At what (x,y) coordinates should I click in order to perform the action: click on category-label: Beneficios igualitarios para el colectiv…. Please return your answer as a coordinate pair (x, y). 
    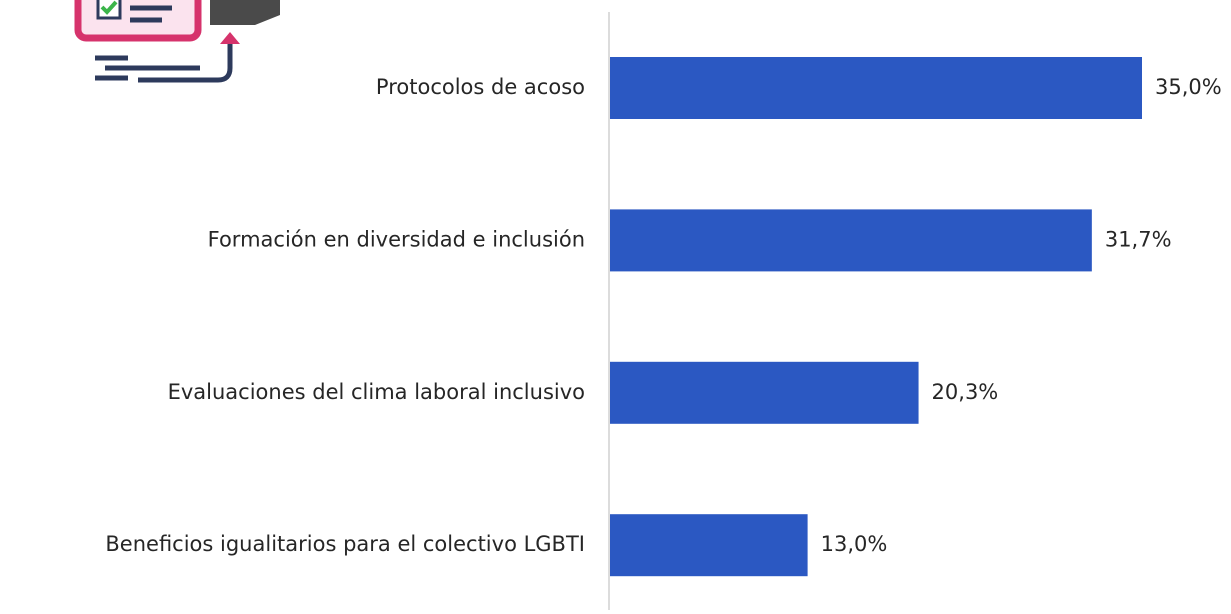
    Looking at the image, I should click on (345, 544).